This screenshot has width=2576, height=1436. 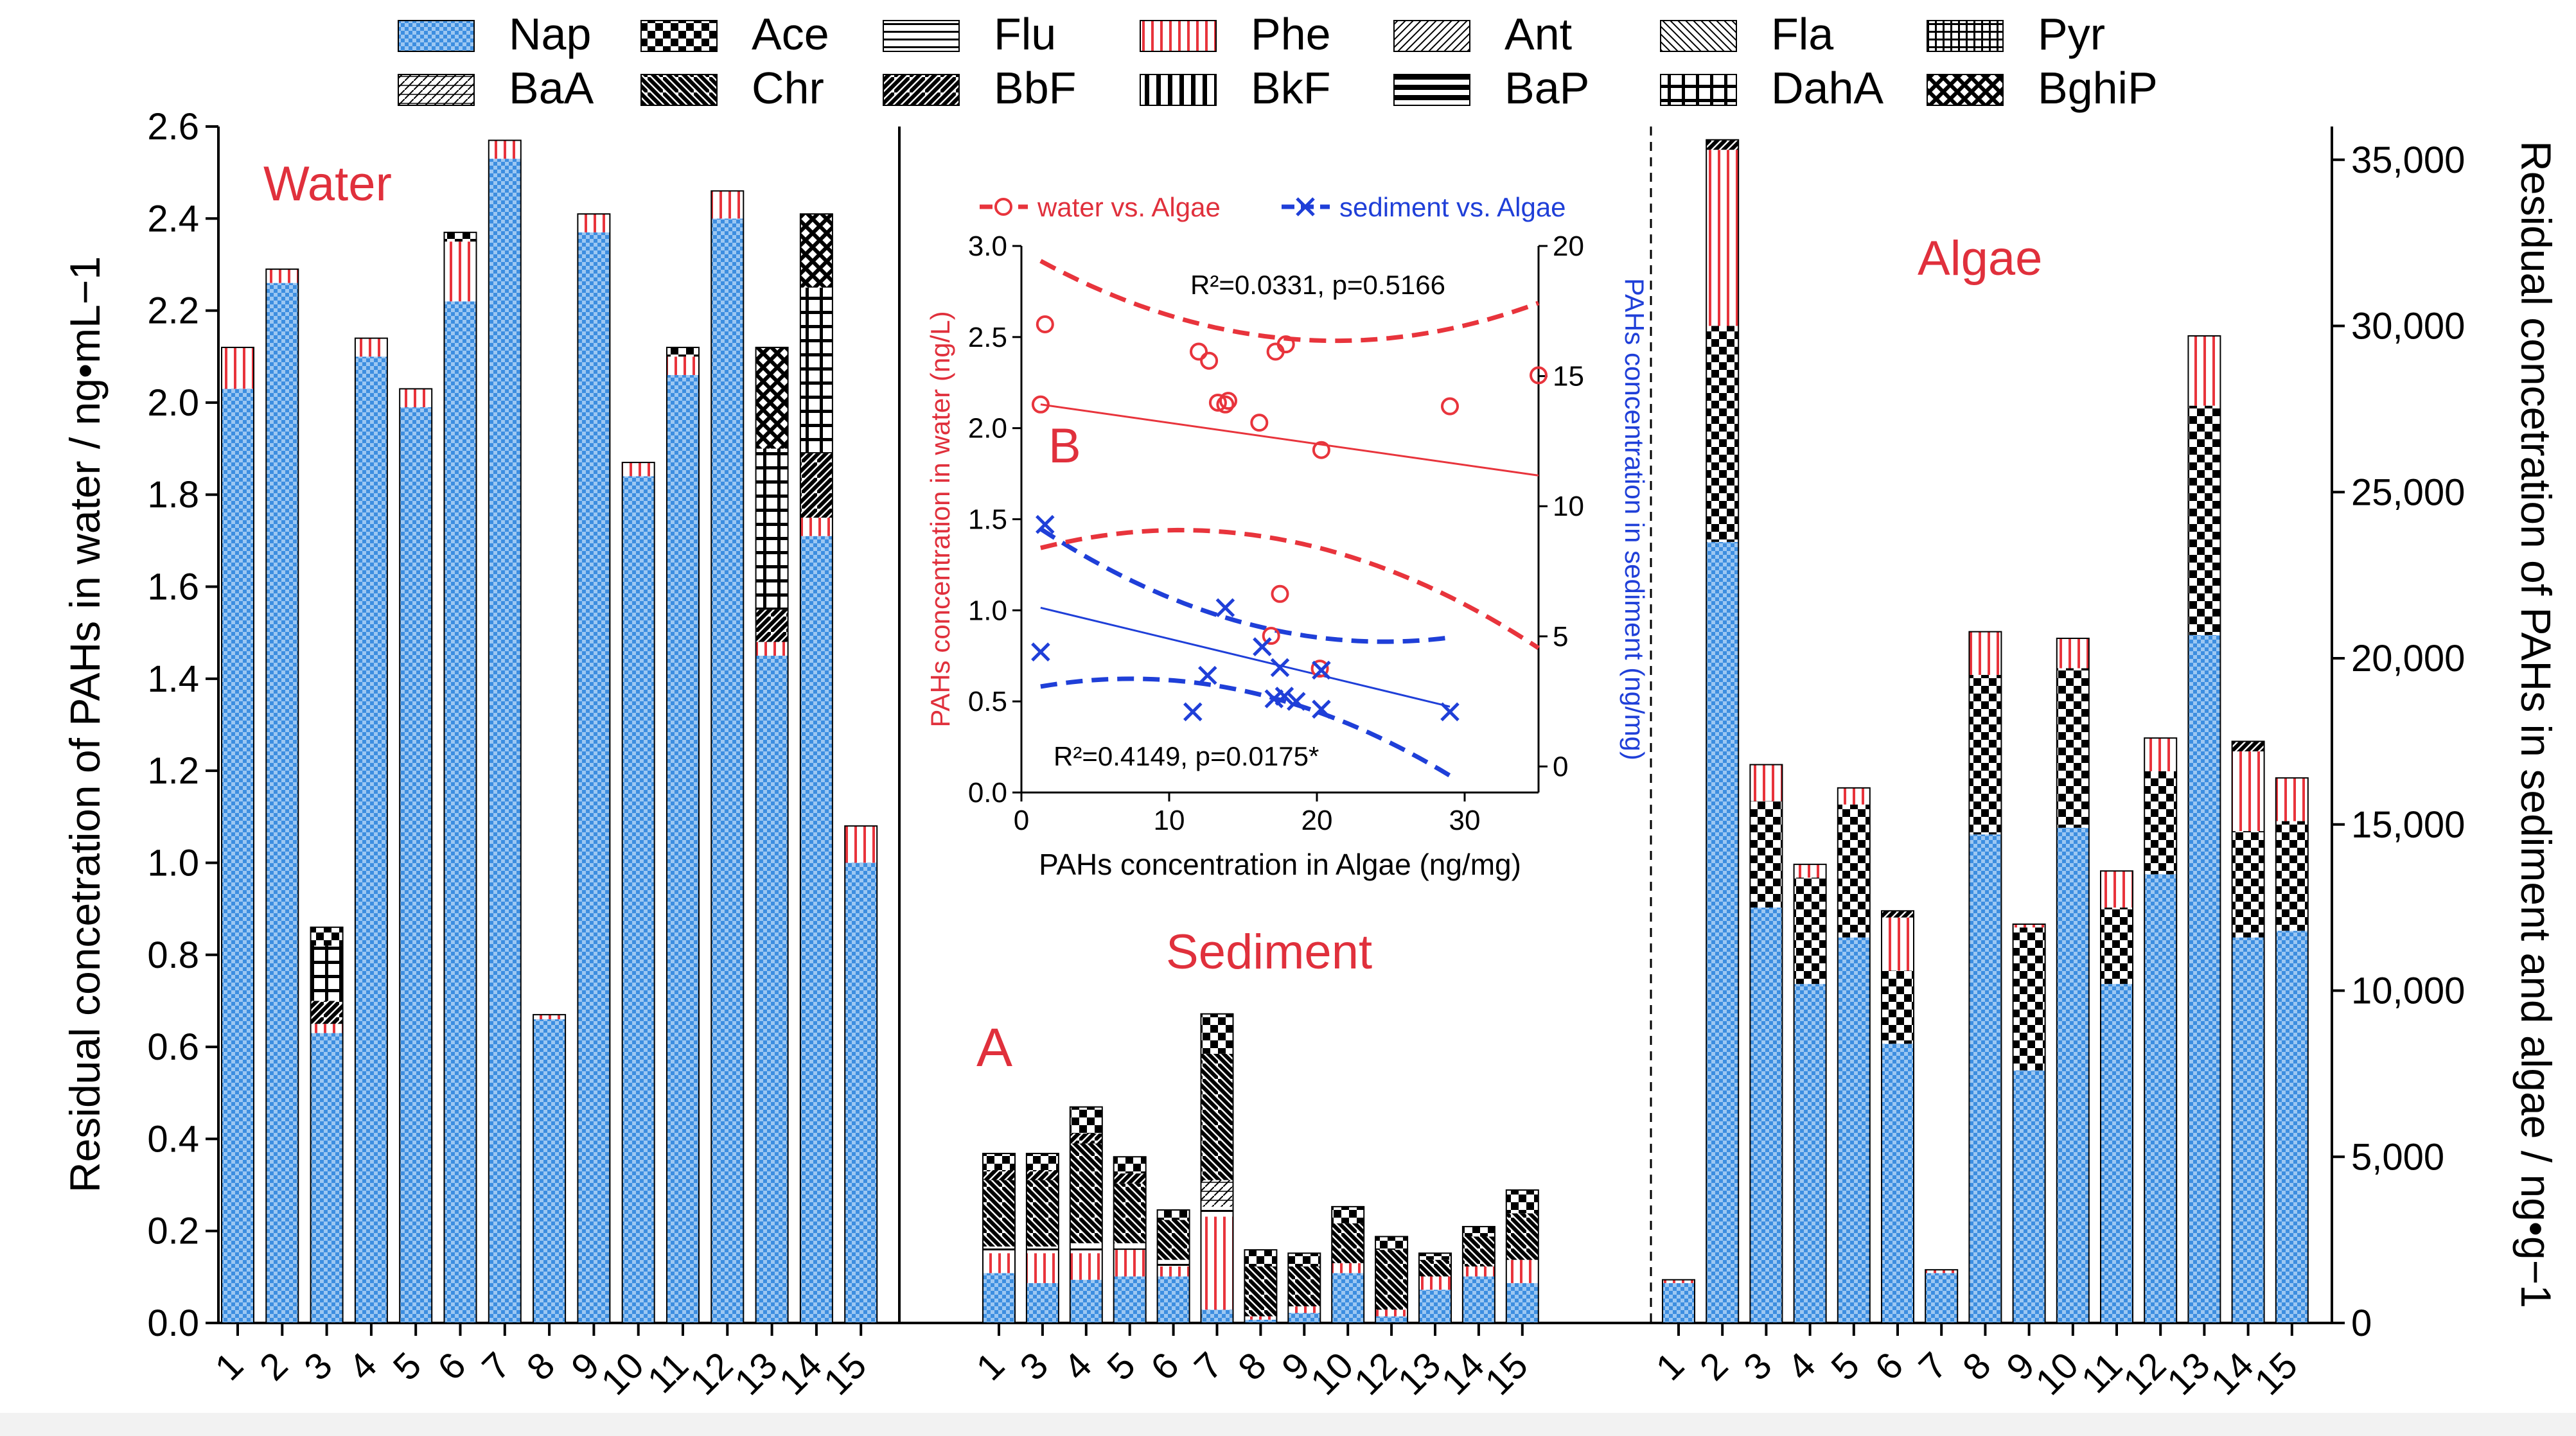 I want to click on inset-left-tick-label: 1.5, so click(x=987, y=520).